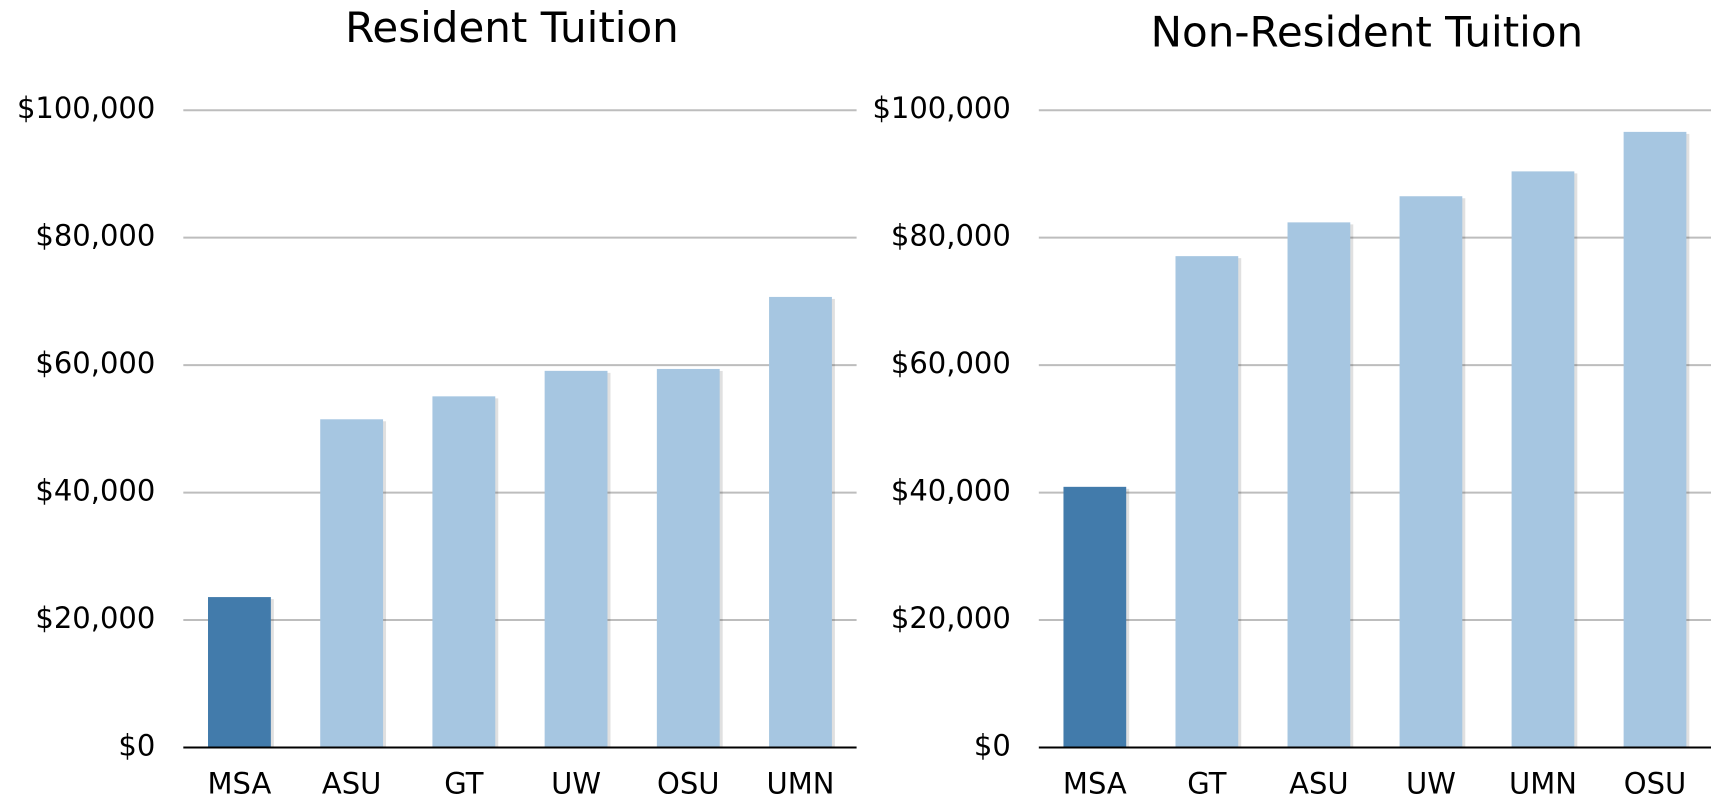 The image size is (1711, 806). Describe the element at coordinates (1367, 31) in the screenshot. I see `chart-title: Non-Resident Tuition` at that location.